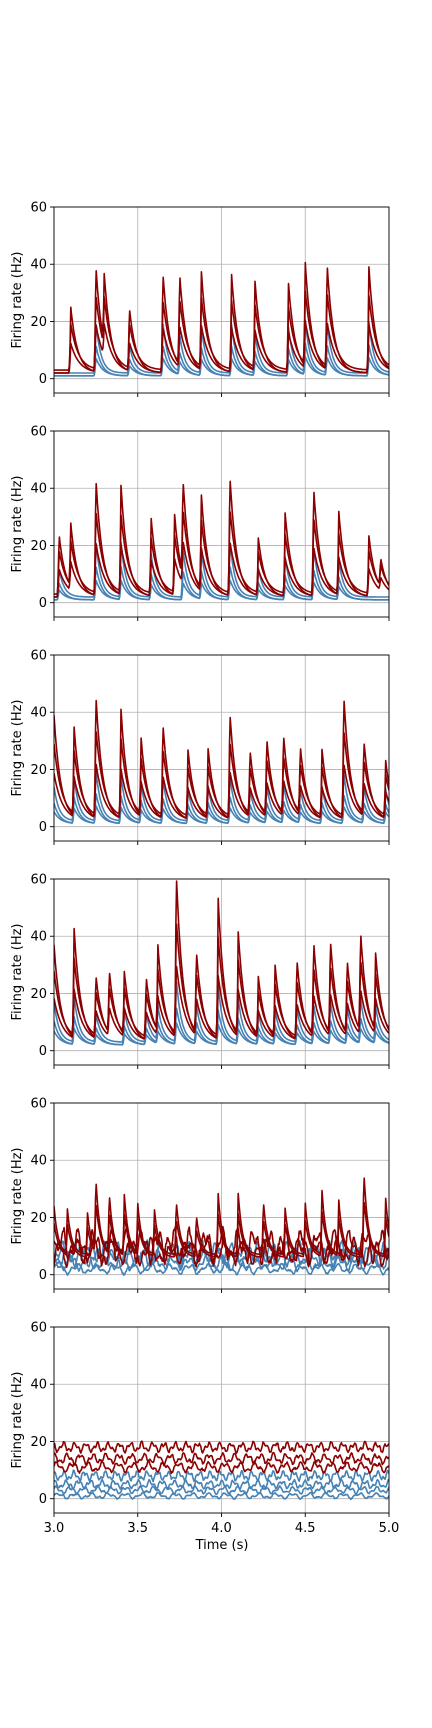  I want to click on x-tick-label: 3.5, so click(137, 1528).